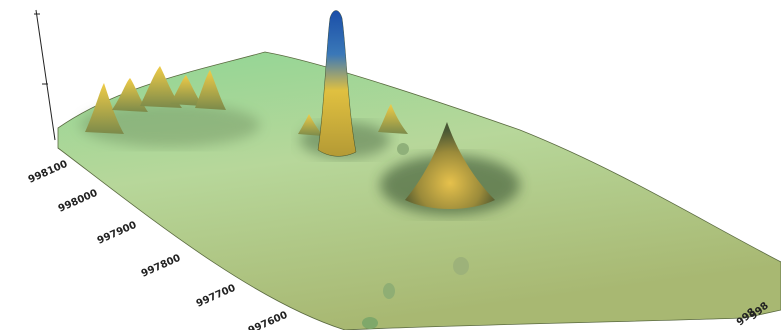 This screenshot has height=330, width=781. Describe the element at coordinates (186, 90) in the screenshot. I see `left-cluster-peak-d` at that location.